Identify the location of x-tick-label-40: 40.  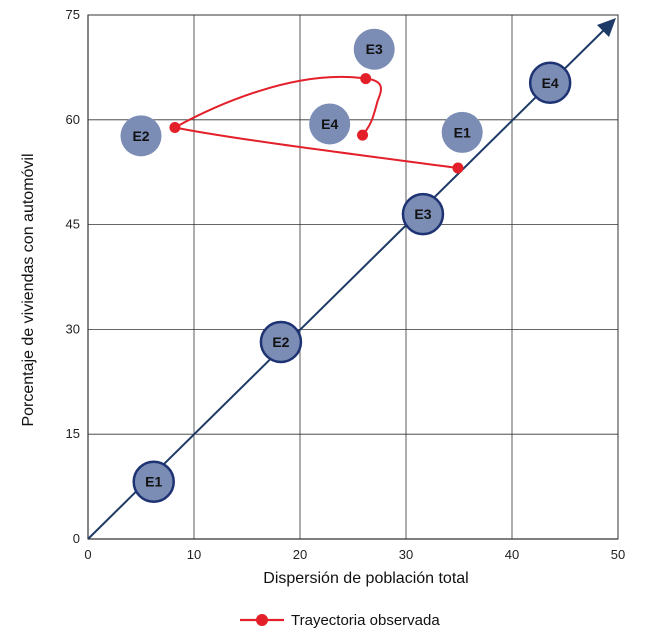
(512, 554).